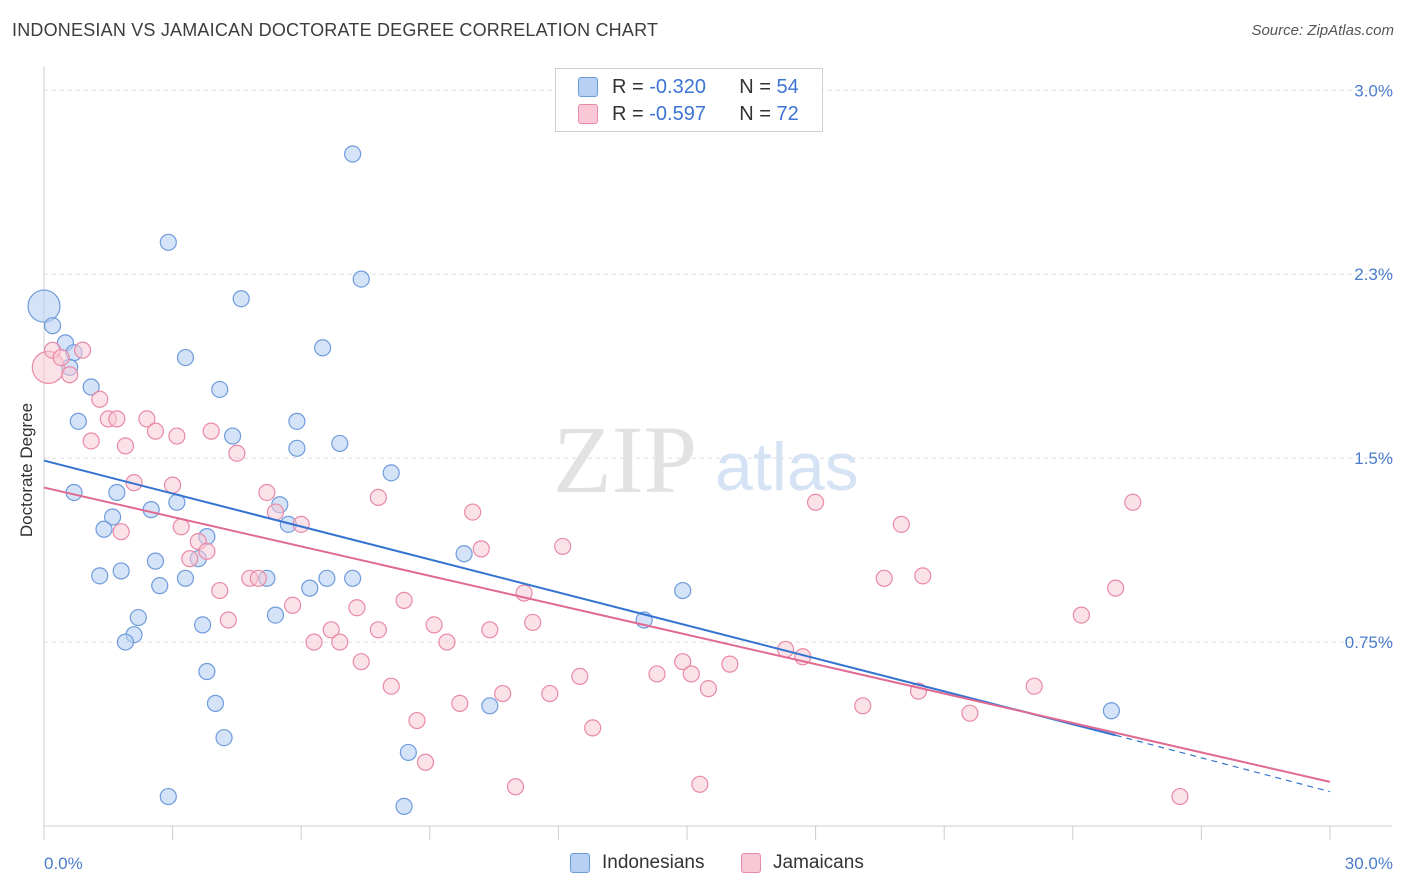 The image size is (1406, 892). I want to click on stats-legend: R = -0.320 N = 54 R = -0.597 N = 72, so click(689, 100).